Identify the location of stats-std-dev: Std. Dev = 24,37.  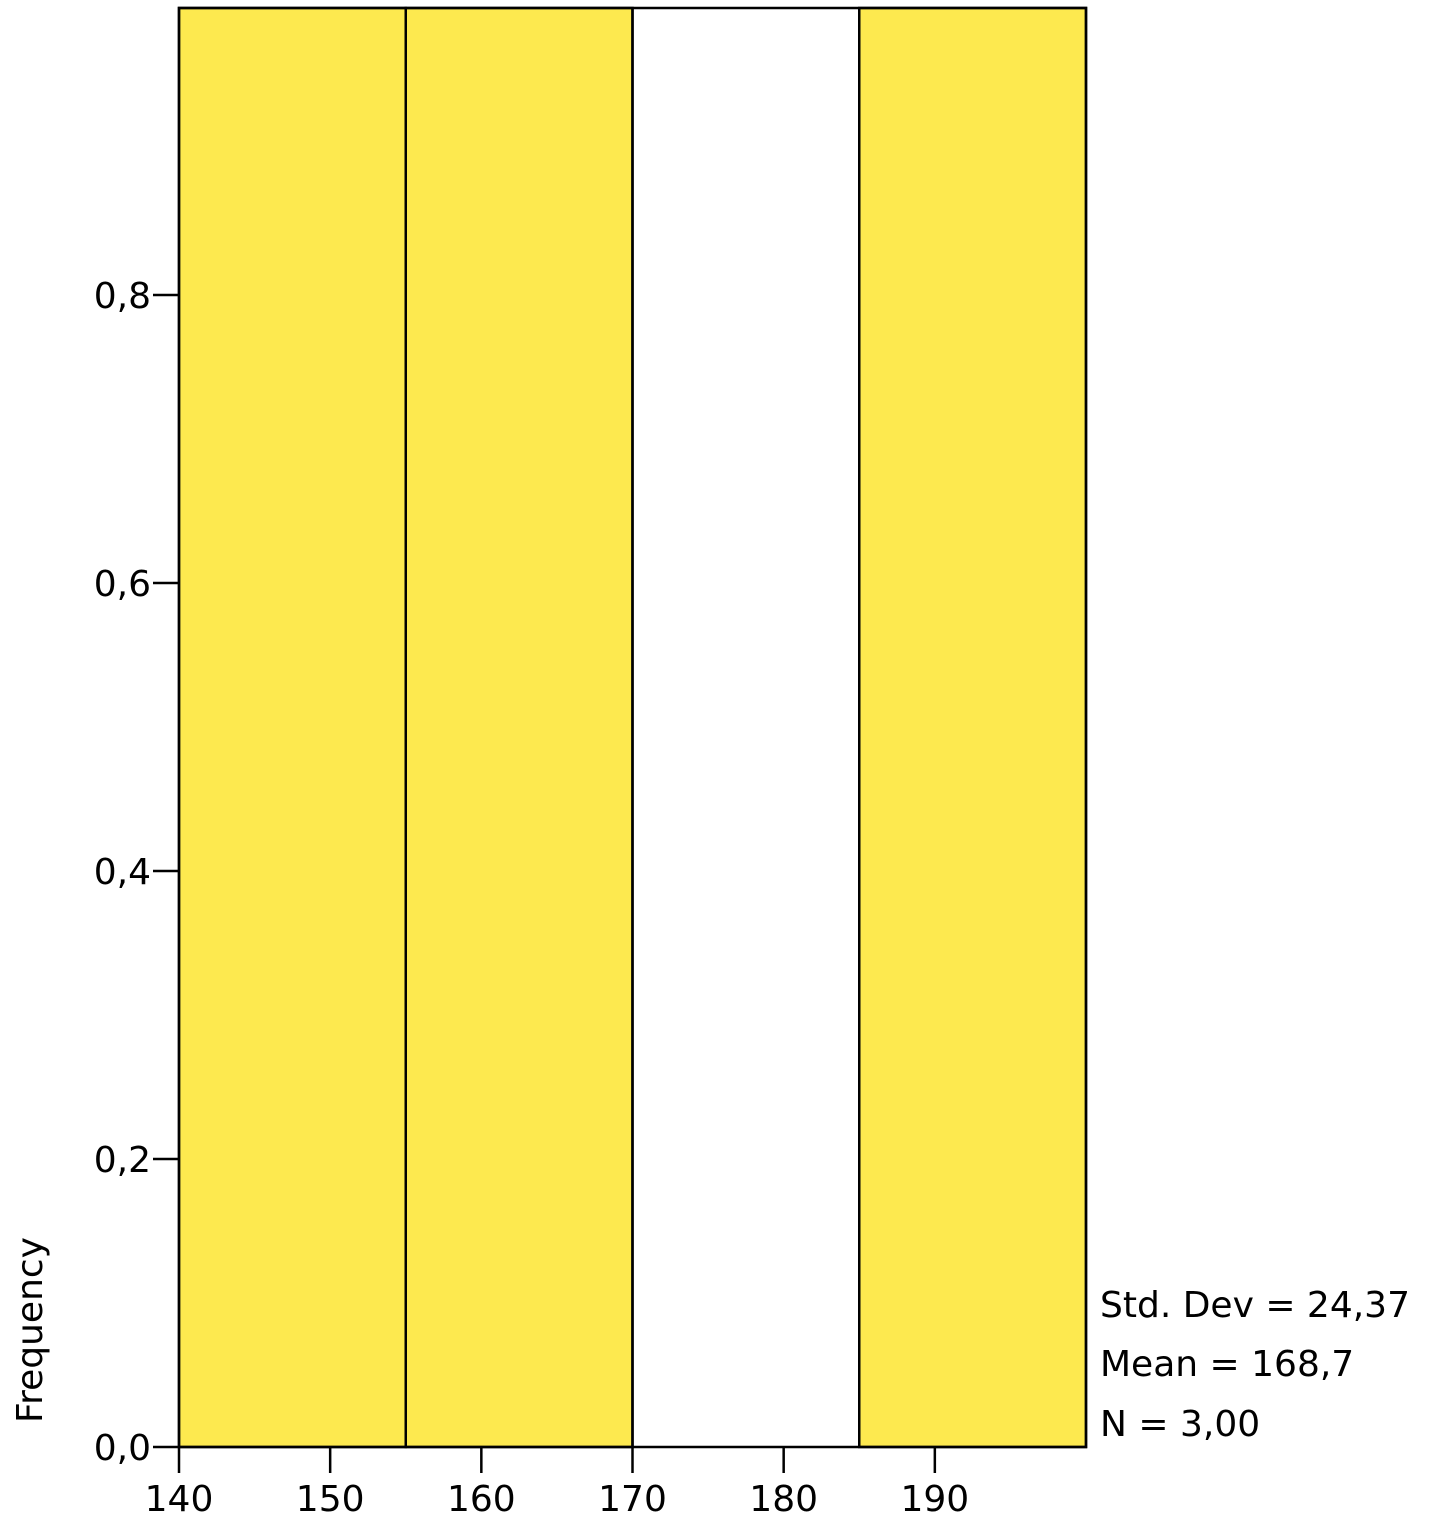
(1255, 1305).